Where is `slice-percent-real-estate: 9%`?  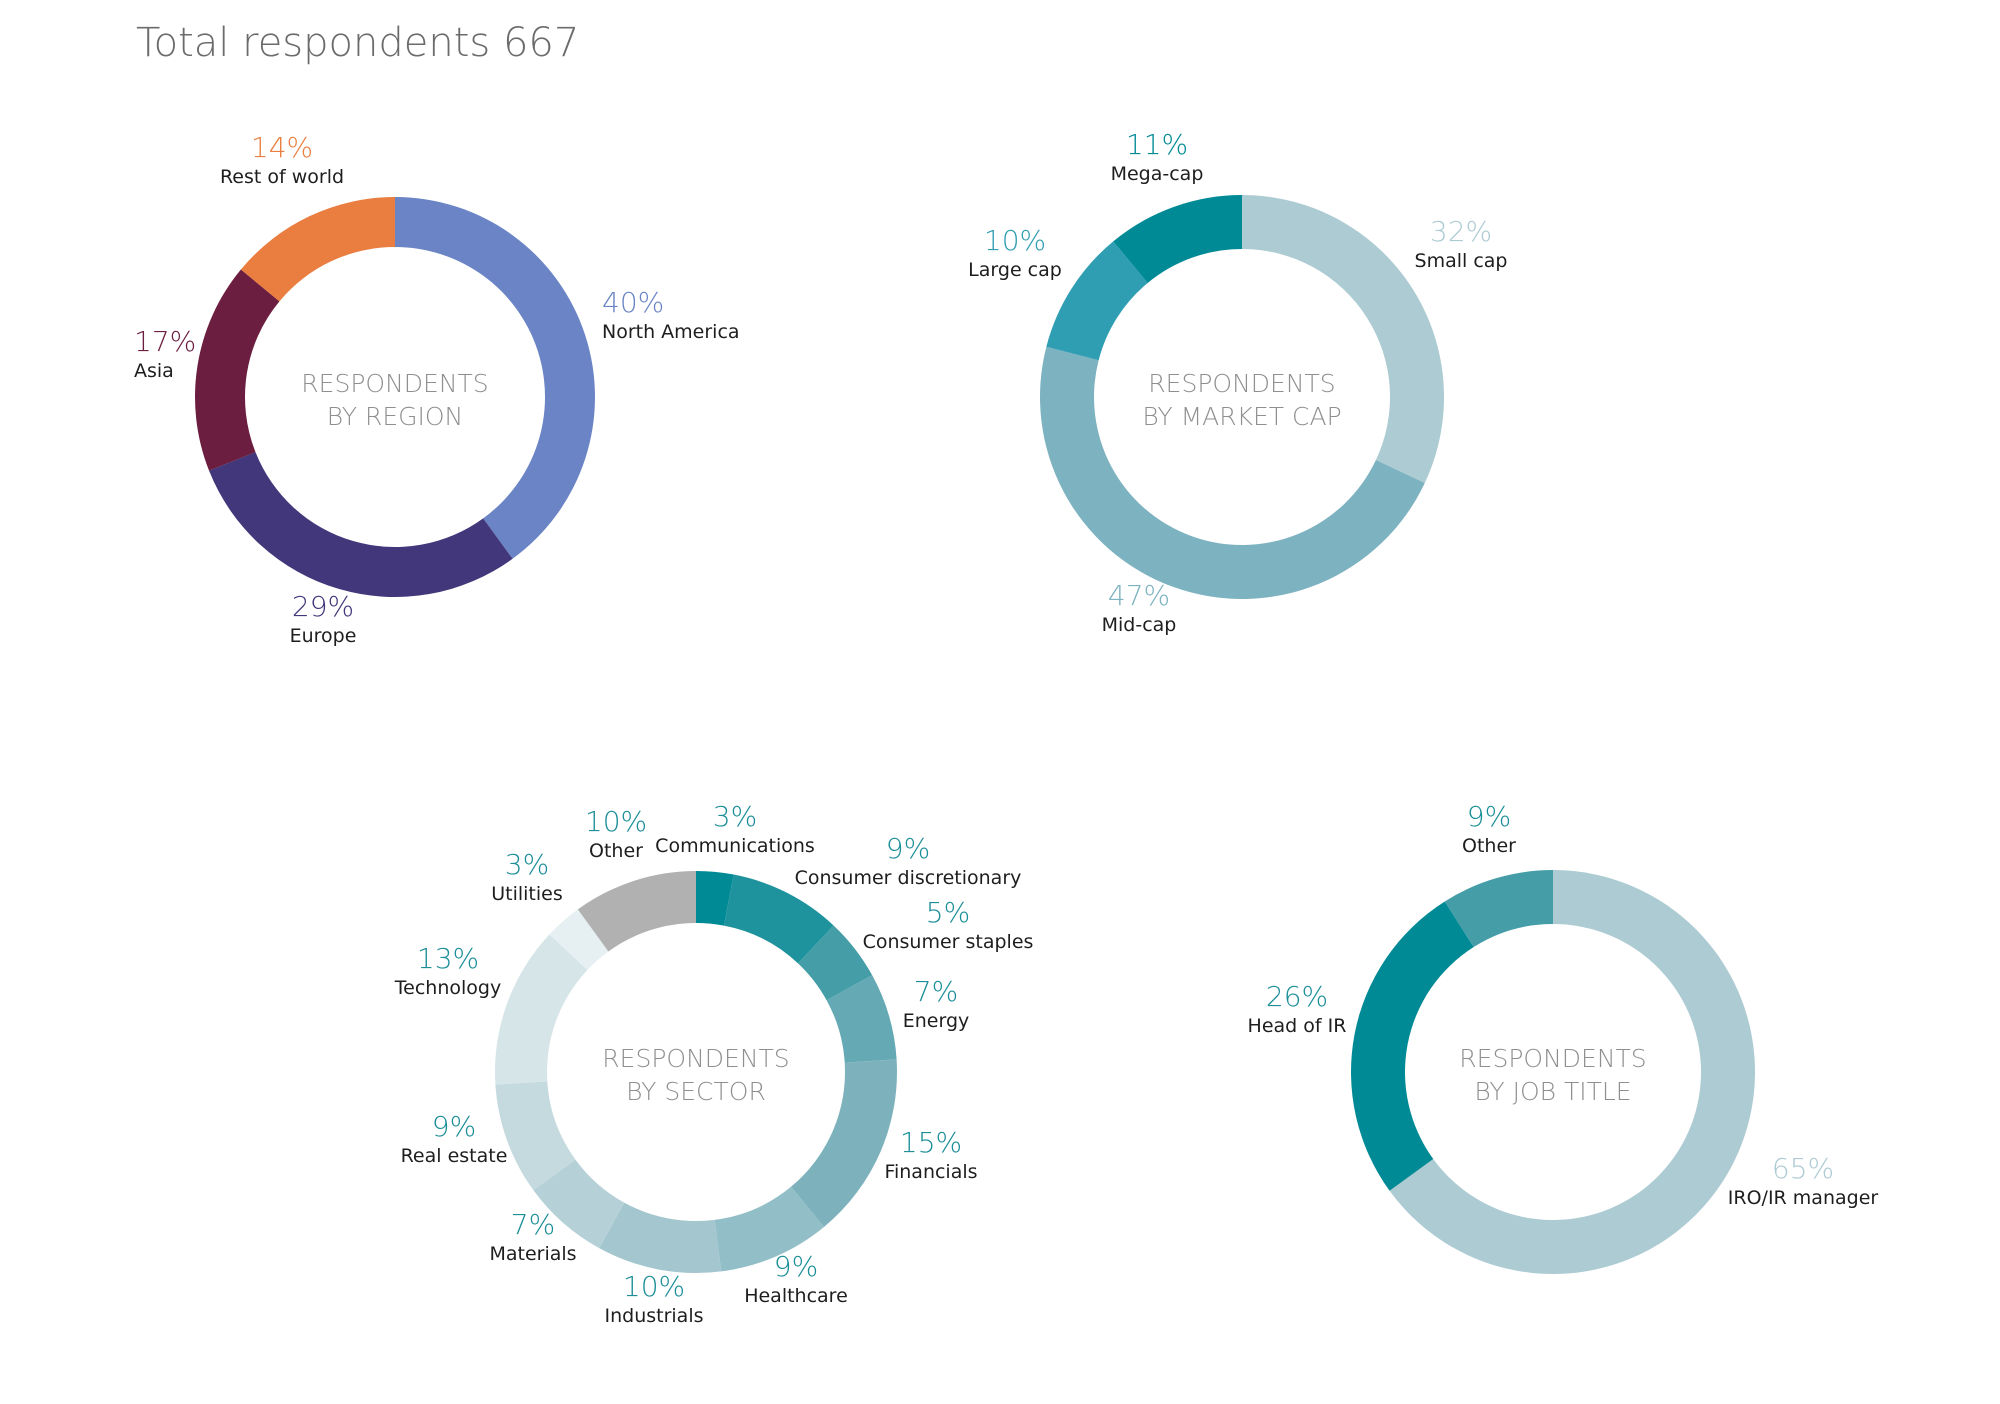 slice-percent-real-estate: 9% is located at coordinates (454, 1126).